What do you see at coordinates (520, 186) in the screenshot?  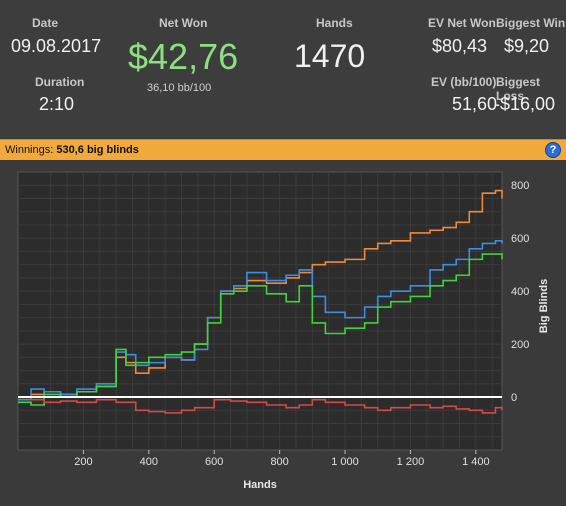 I see `y-tick-label: 800` at bounding box center [520, 186].